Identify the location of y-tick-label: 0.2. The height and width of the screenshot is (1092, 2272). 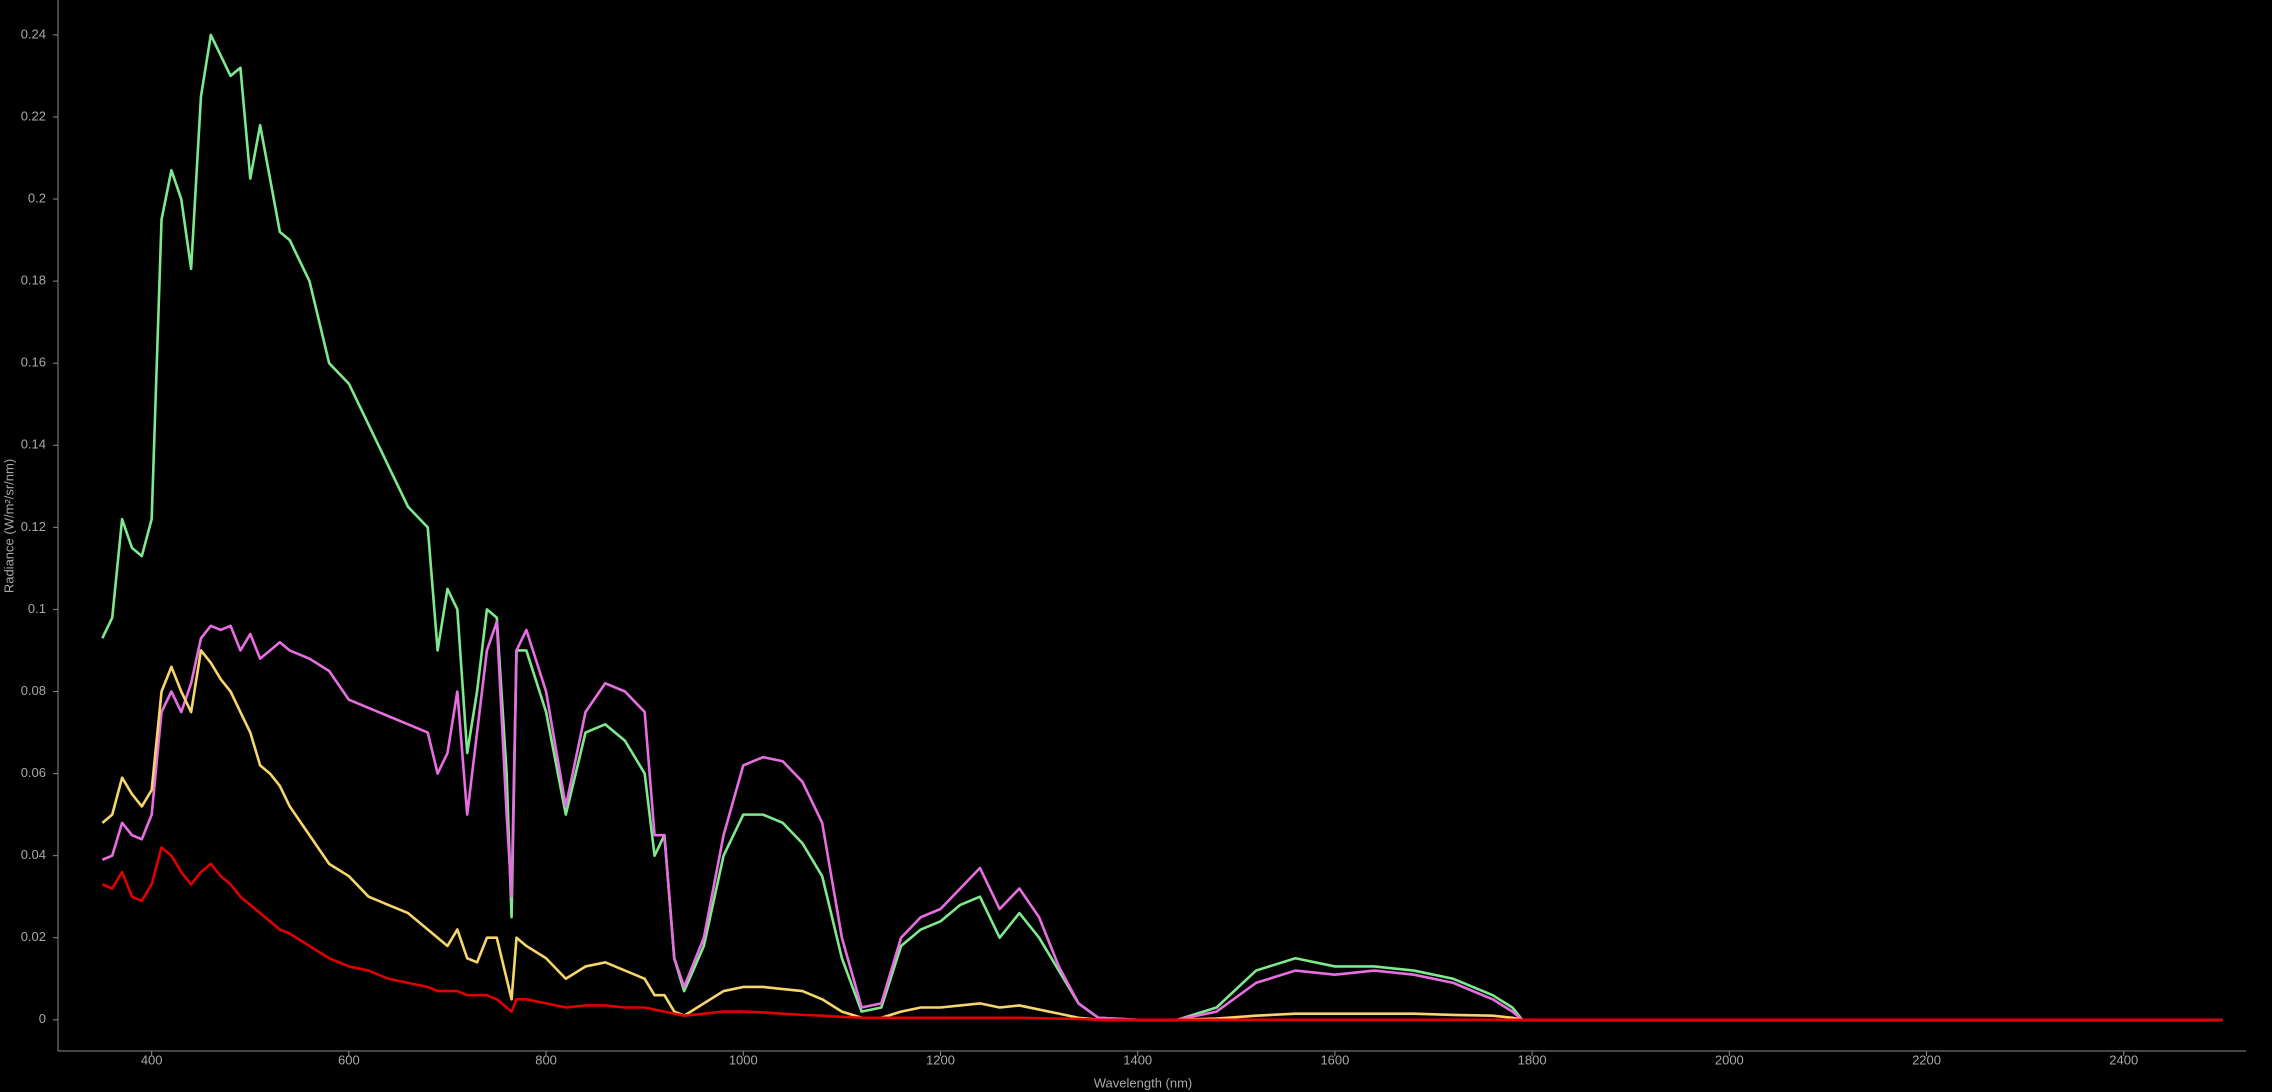
(37, 197).